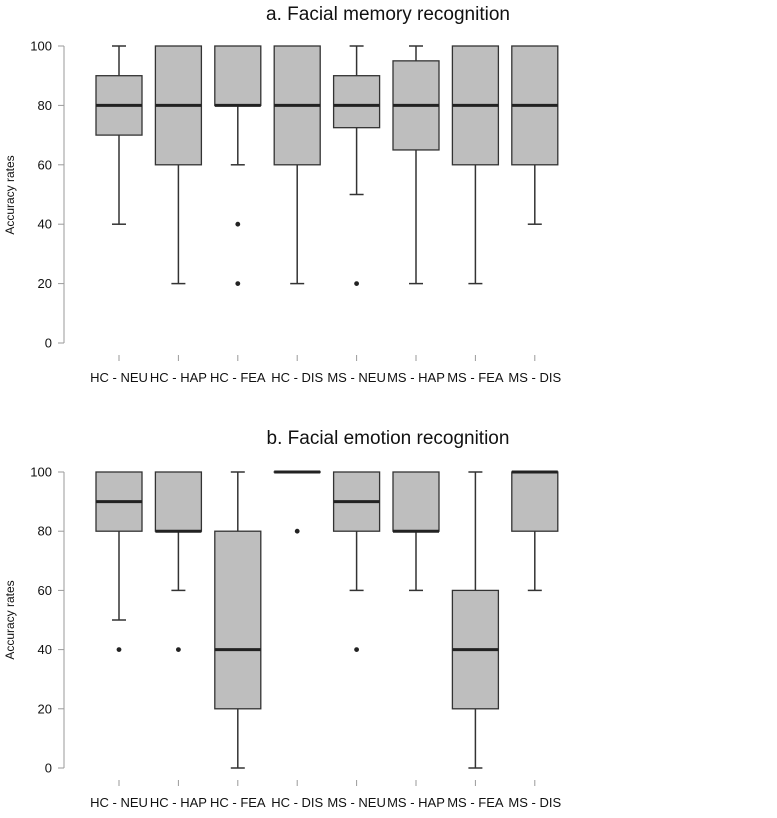 Image resolution: width=777 pixels, height=818 pixels. What do you see at coordinates (388, 14) in the screenshot?
I see `chart-title: a. Facial memory recognition` at bounding box center [388, 14].